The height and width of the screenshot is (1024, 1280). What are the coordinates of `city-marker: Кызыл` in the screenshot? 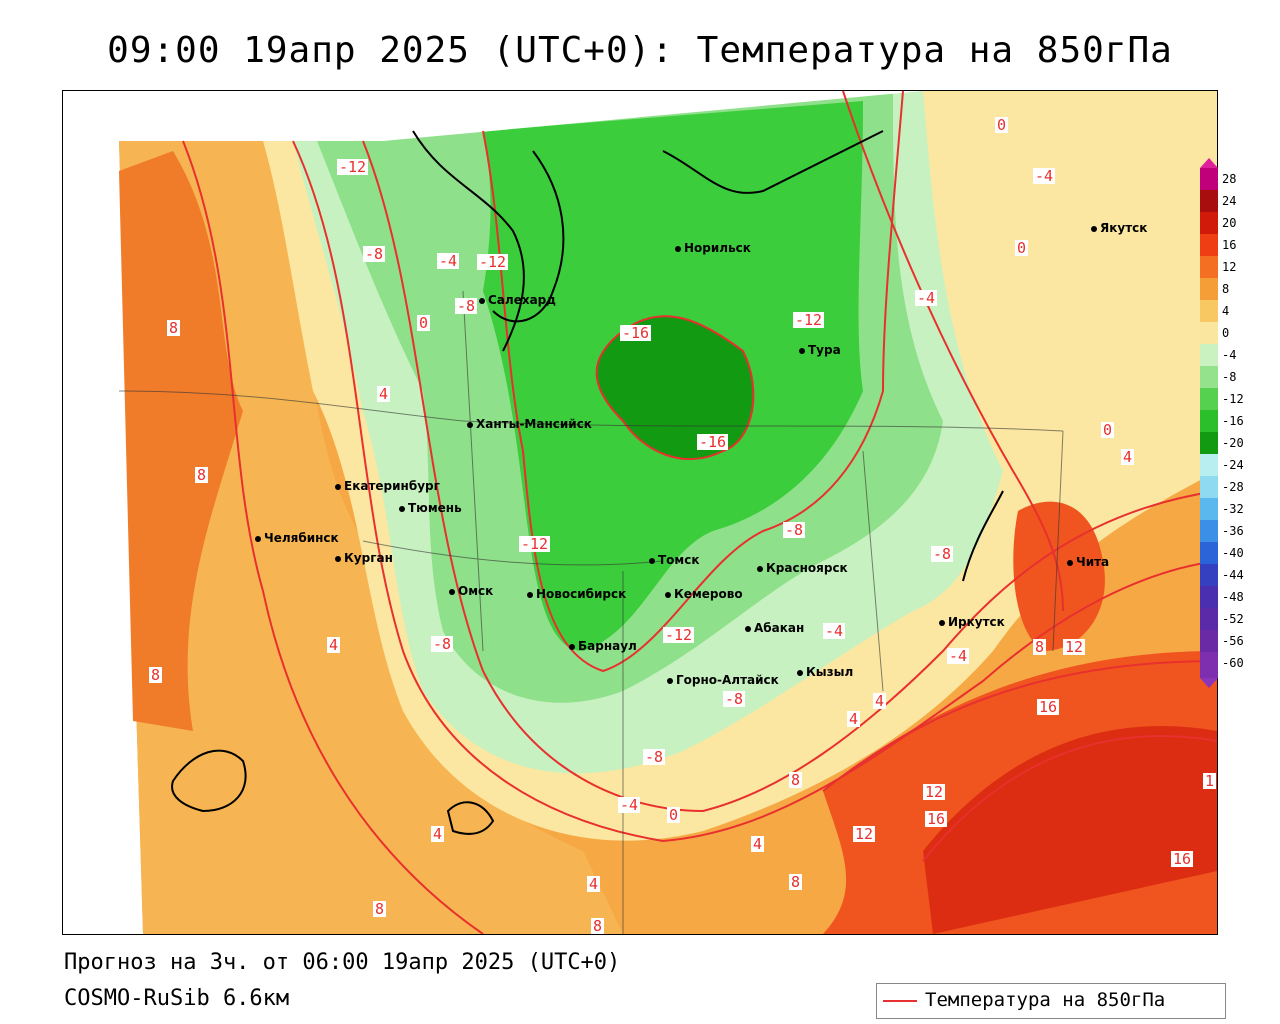 It's located at (825, 672).